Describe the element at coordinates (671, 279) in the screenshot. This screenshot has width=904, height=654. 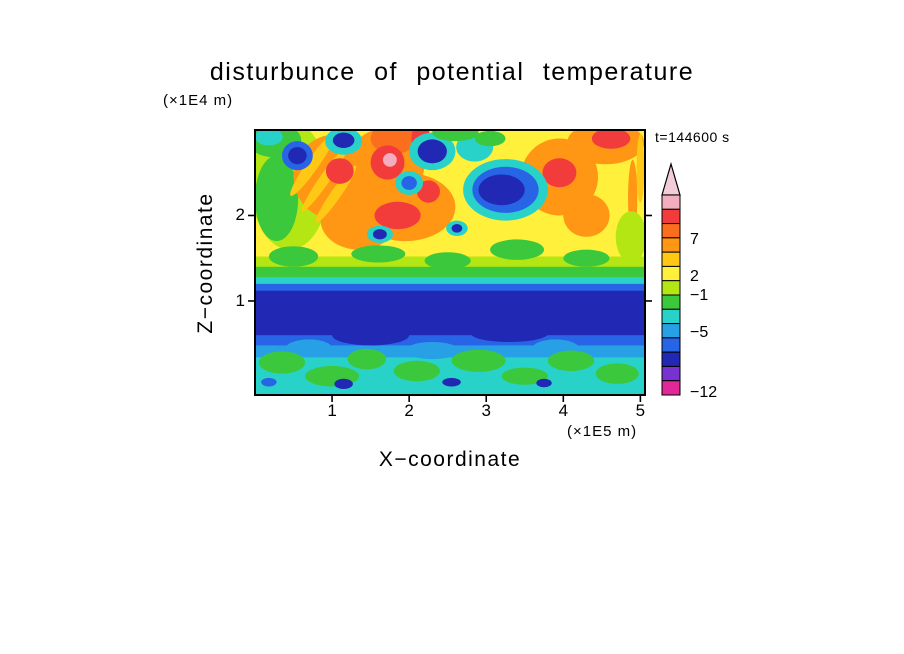
I see `colorbar` at that location.